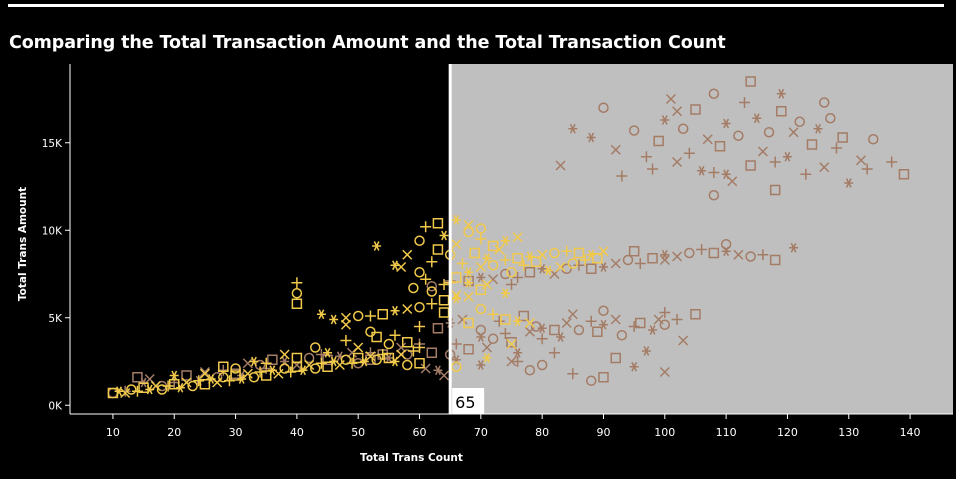 This screenshot has width=956, height=479. Describe the element at coordinates (52, 231) in the screenshot. I see `y-tick-label: 10K` at that location.